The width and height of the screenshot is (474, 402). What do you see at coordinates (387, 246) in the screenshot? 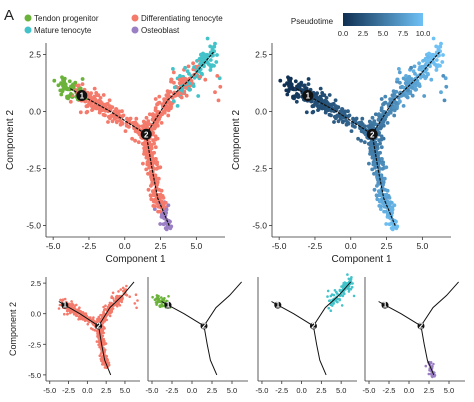
I see `x-tick-label: 2.5` at bounding box center [387, 246].